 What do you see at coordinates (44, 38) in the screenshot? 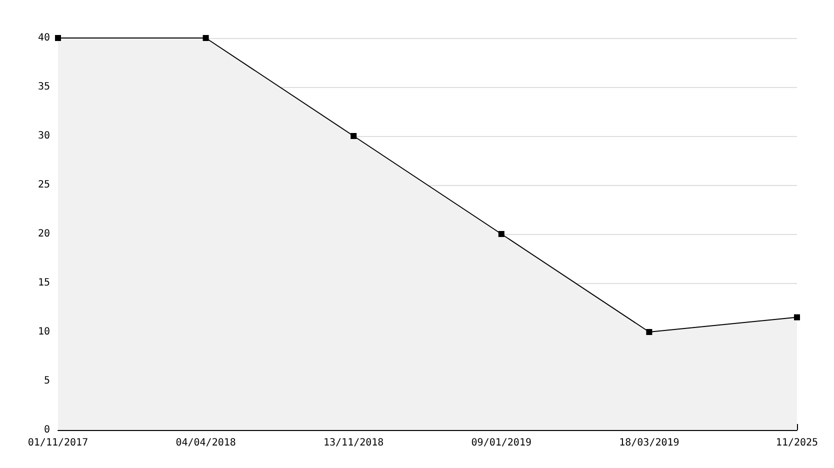
I see `y-tick-label: 40` at bounding box center [44, 38].